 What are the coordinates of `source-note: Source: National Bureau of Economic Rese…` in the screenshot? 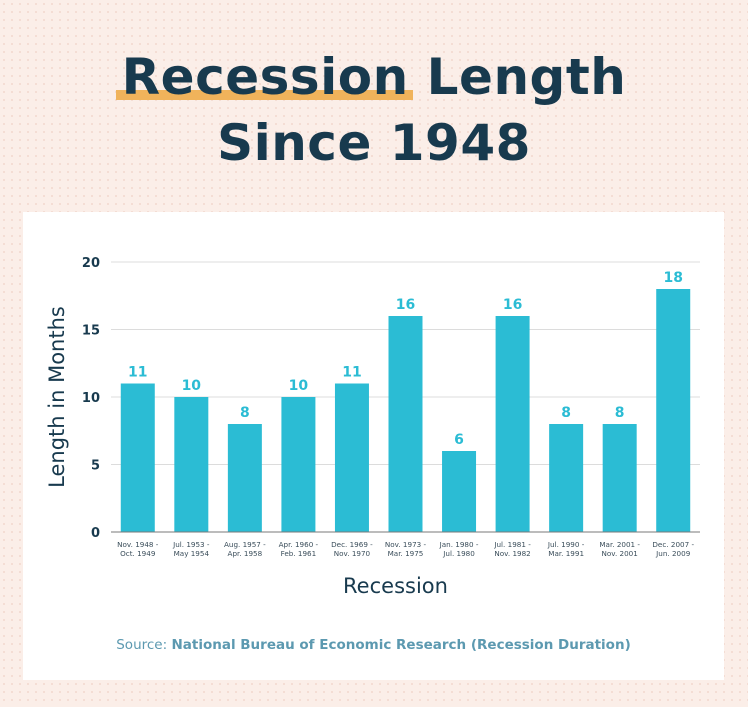 It's located at (373, 645).